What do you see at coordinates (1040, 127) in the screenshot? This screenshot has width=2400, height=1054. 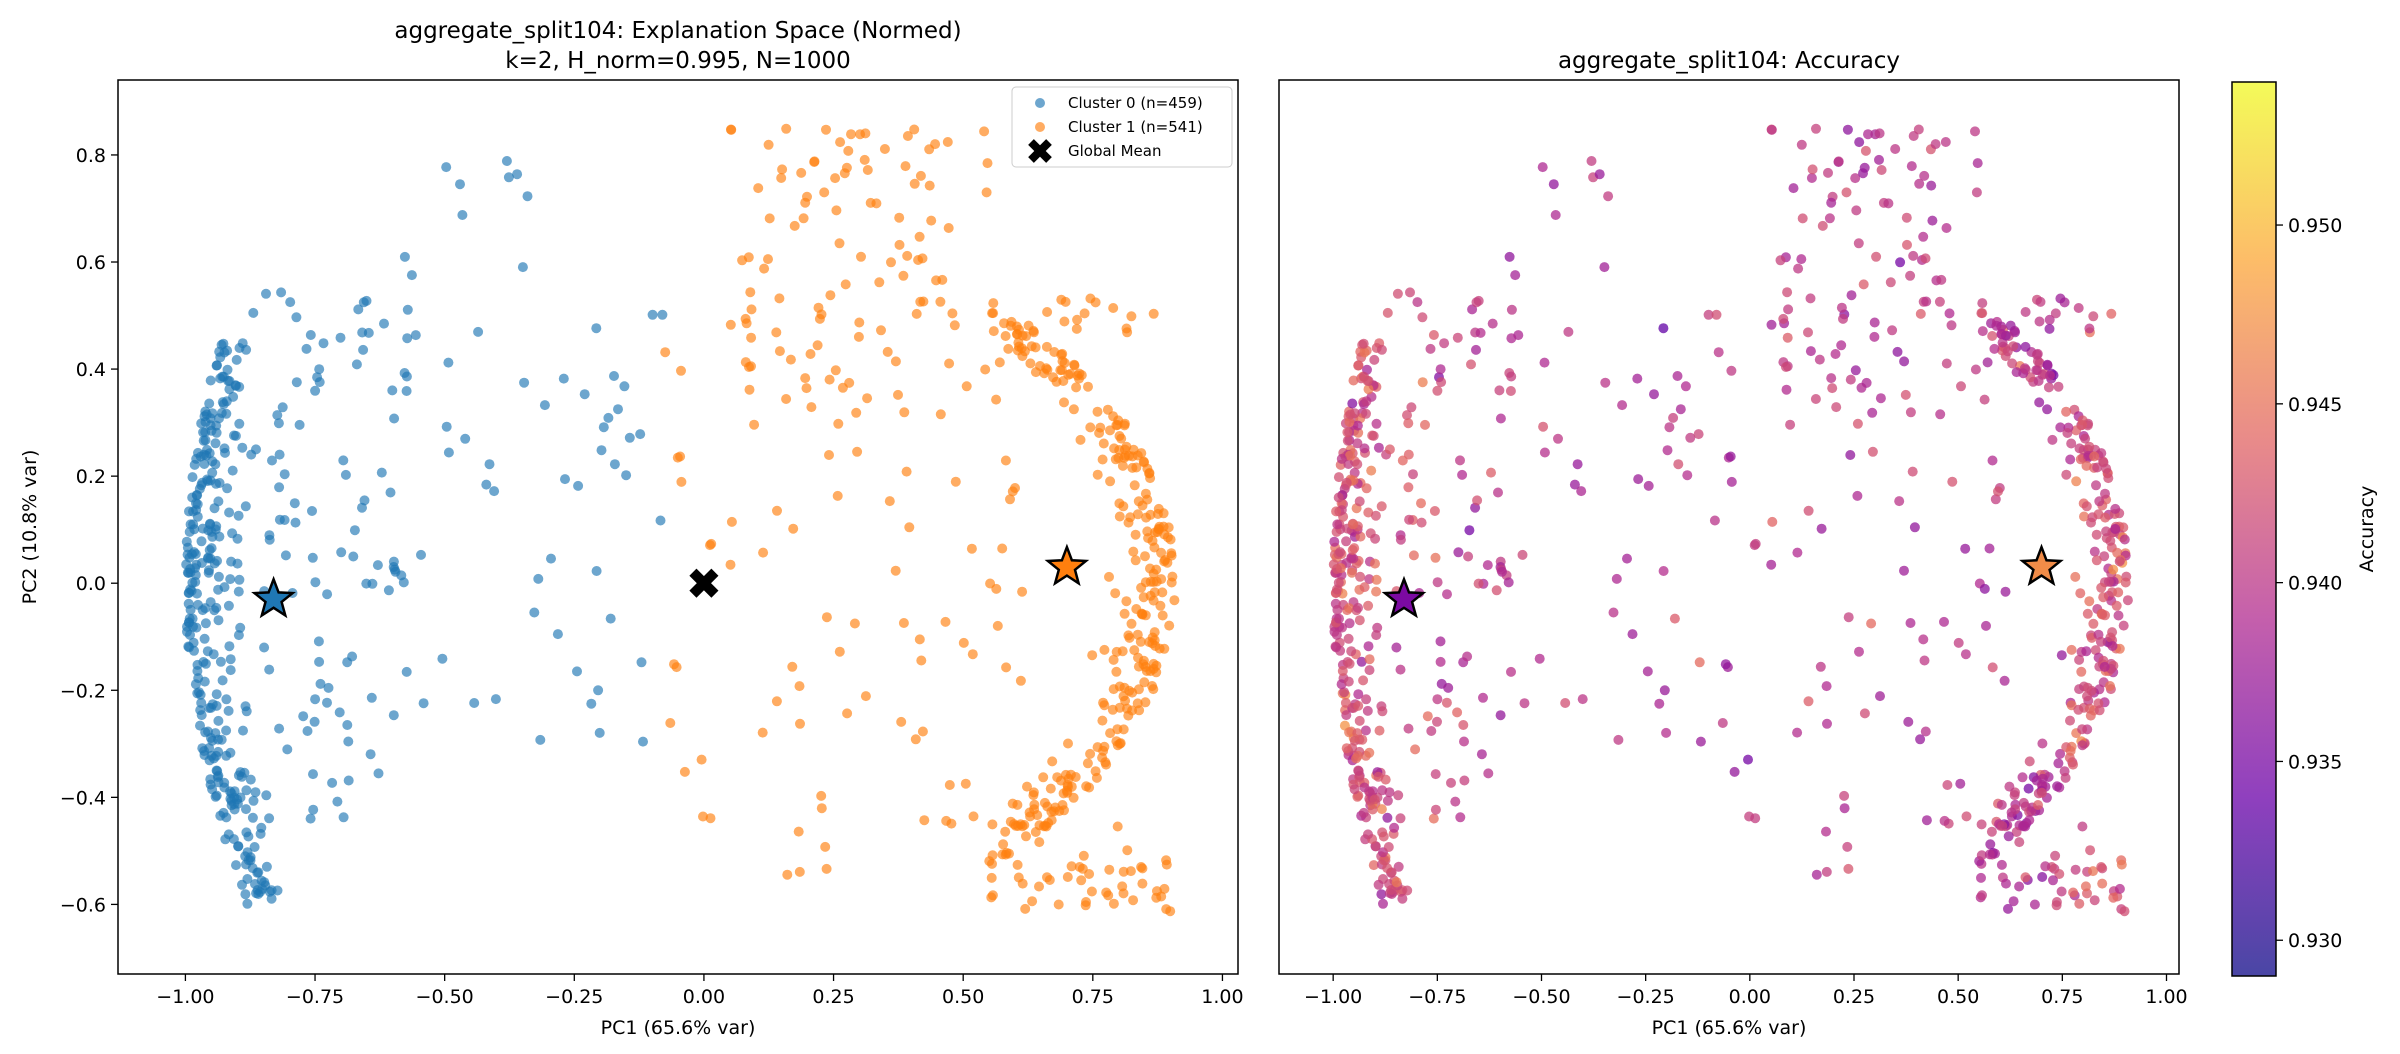 I see `legend-cluster1-marker` at bounding box center [1040, 127].